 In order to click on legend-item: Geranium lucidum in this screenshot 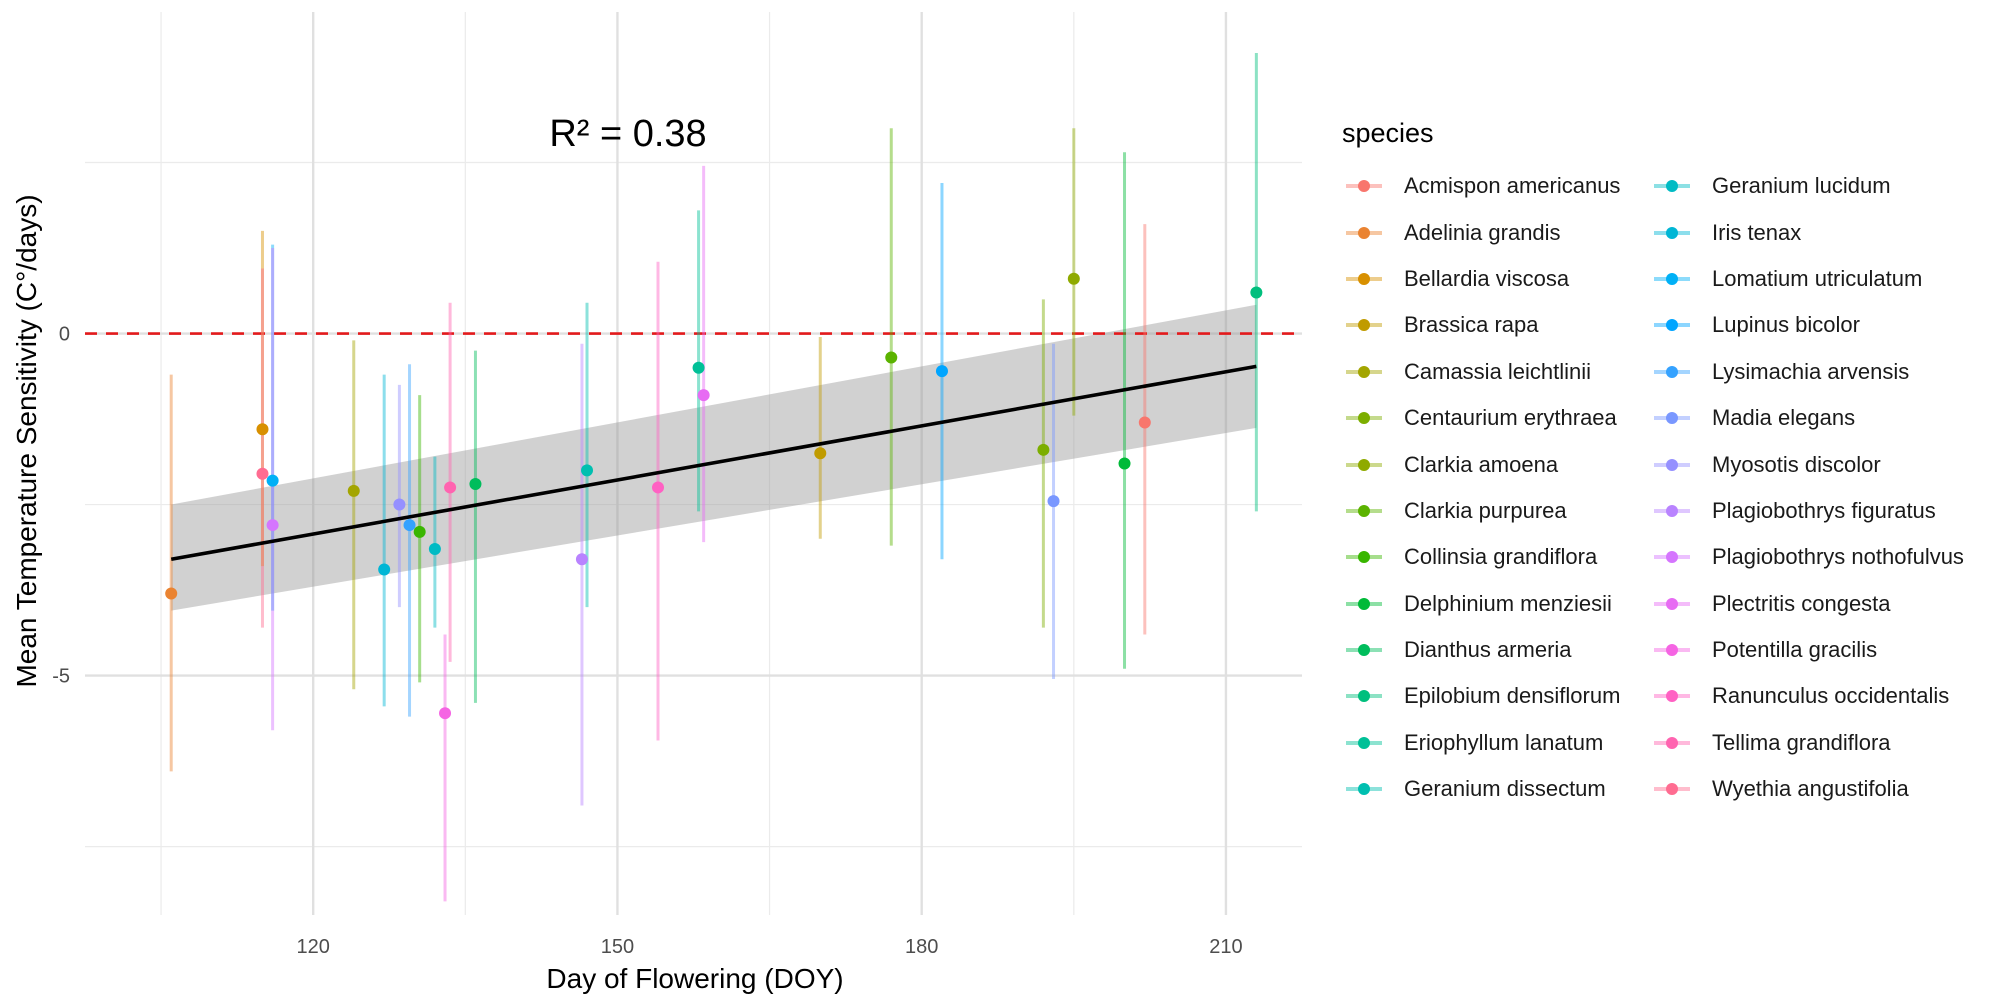, I will do `click(1804, 186)`.